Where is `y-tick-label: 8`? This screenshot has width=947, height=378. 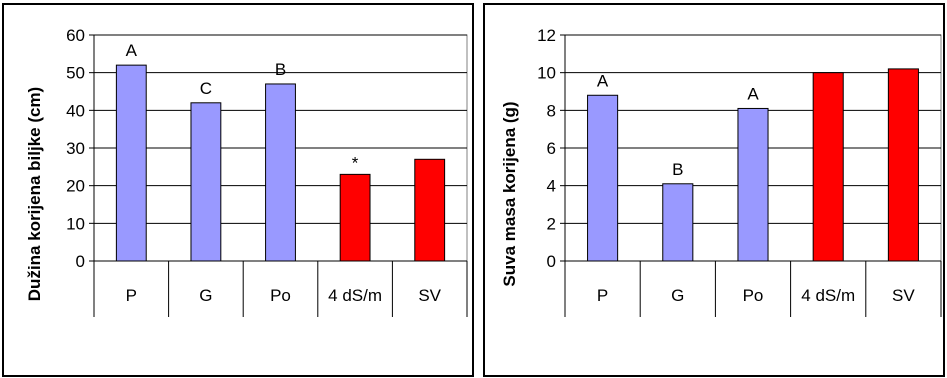 y-tick-label: 8 is located at coordinates (551, 110).